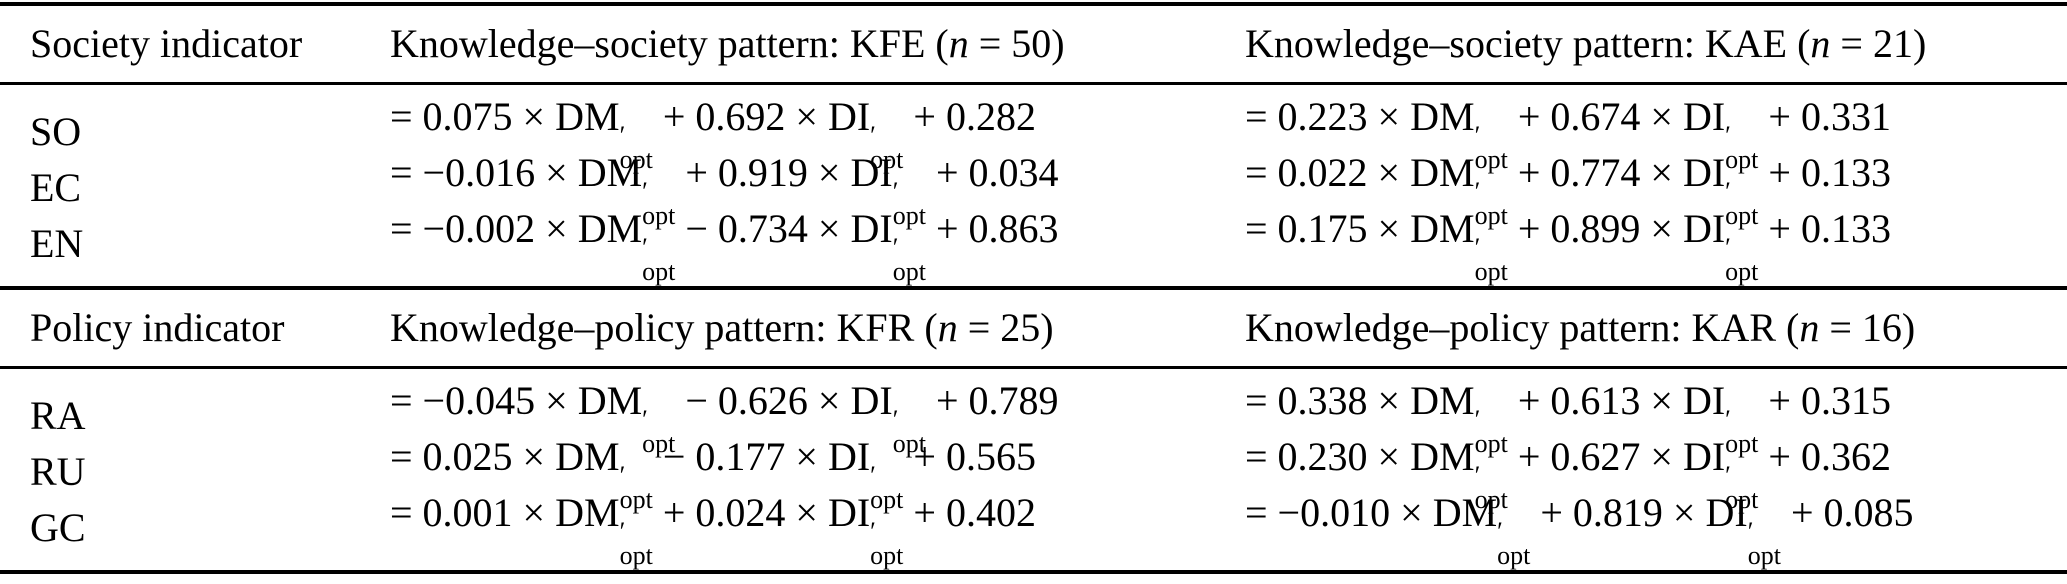 Image resolution: width=2067 pixels, height=584 pixels. Describe the element at coordinates (669, 43) in the screenshot. I see `header-text: Knowledge–society pattern: KFE (` at that location.